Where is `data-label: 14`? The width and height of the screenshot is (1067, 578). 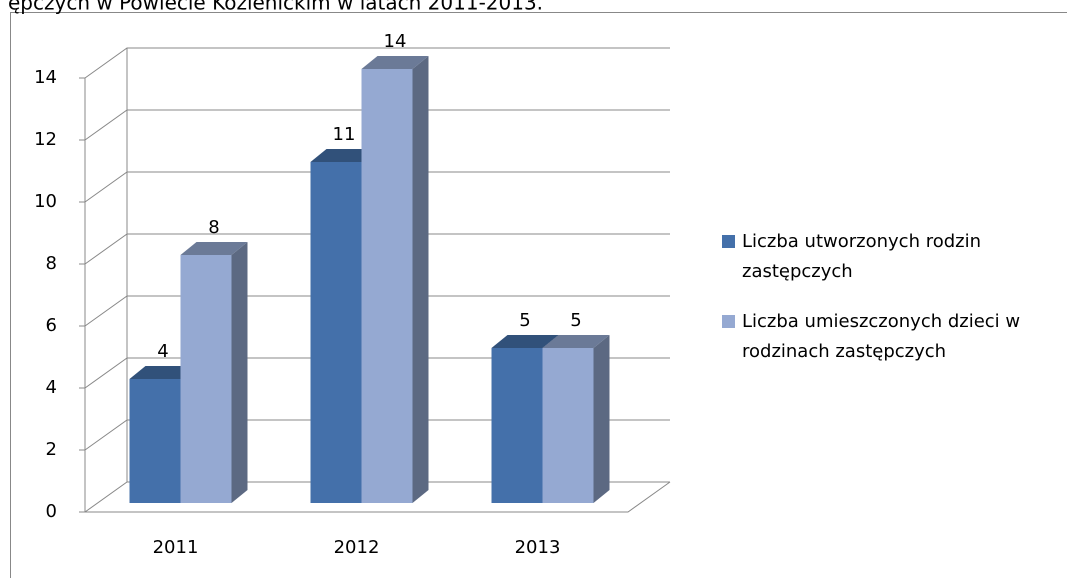
data-label: 14 is located at coordinates (395, 41).